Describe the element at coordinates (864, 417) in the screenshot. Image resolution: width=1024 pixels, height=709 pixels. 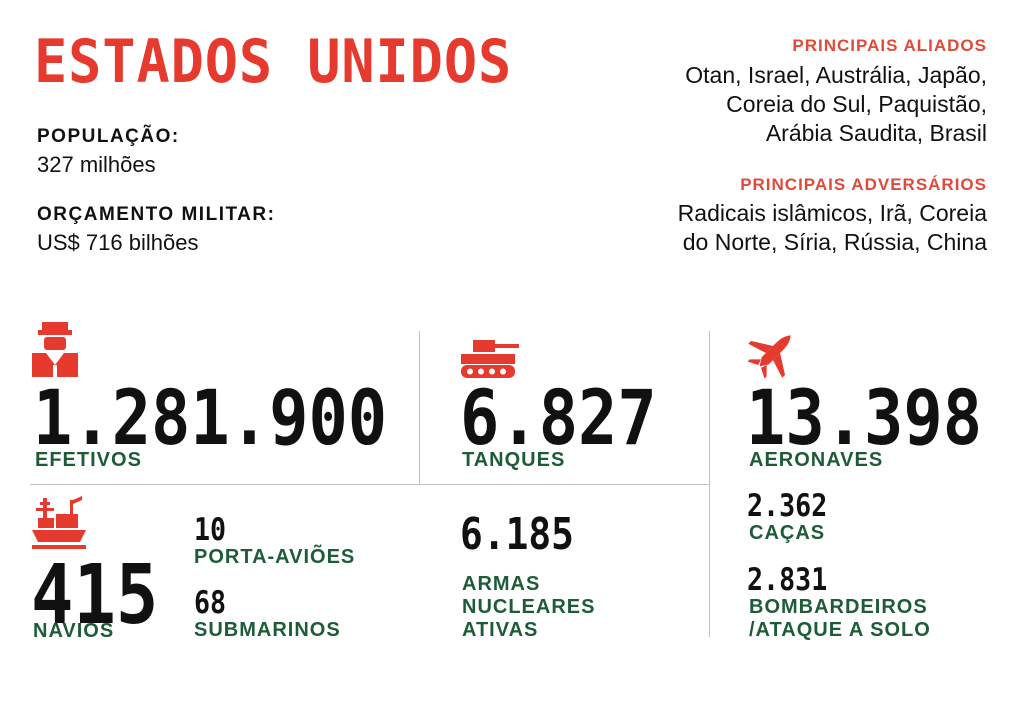
I see `aeronaves-value: 13.398` at that location.